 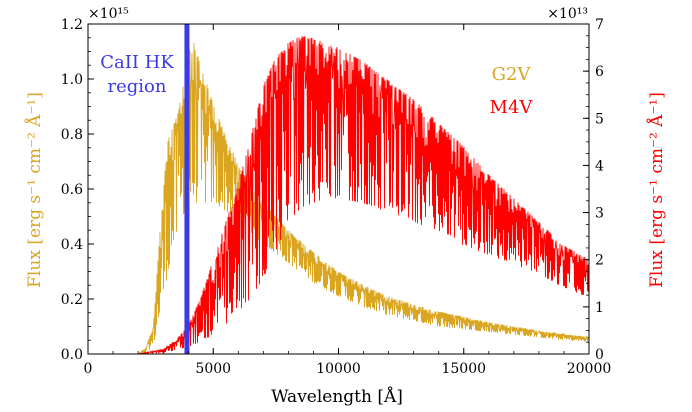 I want to click on y-right-axis-title: Flux [erg s⁻¹ cm⁻² Å⁻¹], so click(x=656, y=190).